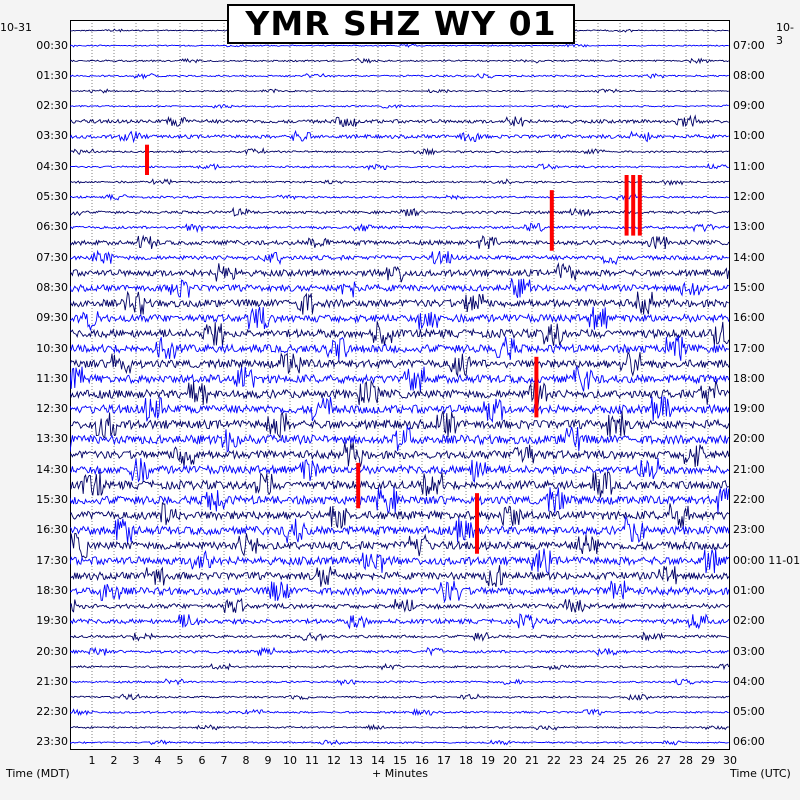 Image resolution: width=800 pixels, height=800 pixels. I want to click on left-tick-label: 12:30, so click(52, 409).